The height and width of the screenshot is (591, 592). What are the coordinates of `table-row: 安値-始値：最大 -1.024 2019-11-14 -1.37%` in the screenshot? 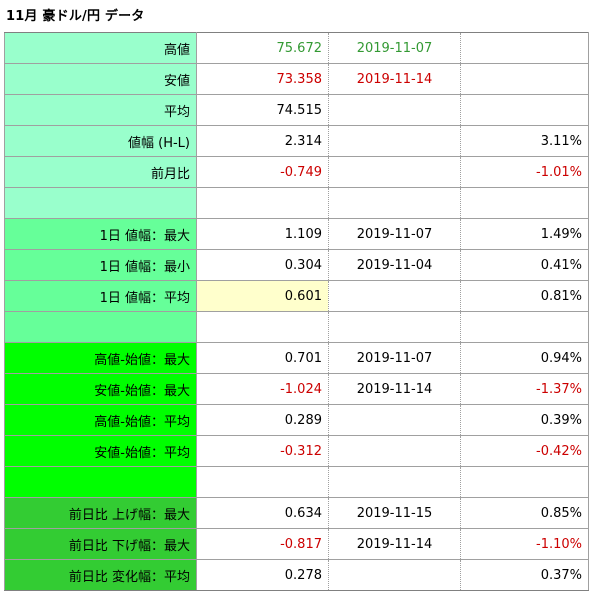 It's located at (296, 389).